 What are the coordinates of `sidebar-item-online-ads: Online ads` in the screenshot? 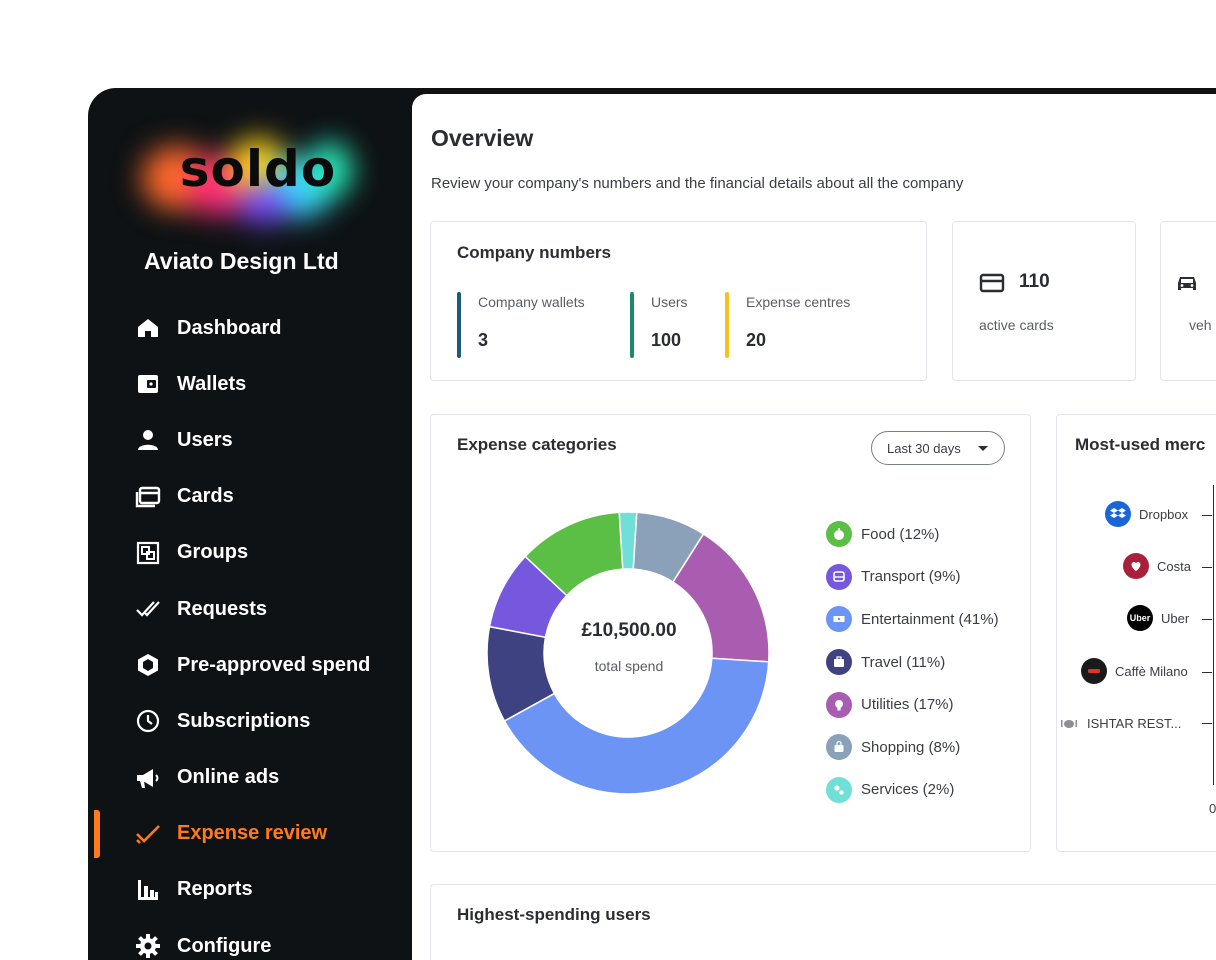 It's located at (250, 778).